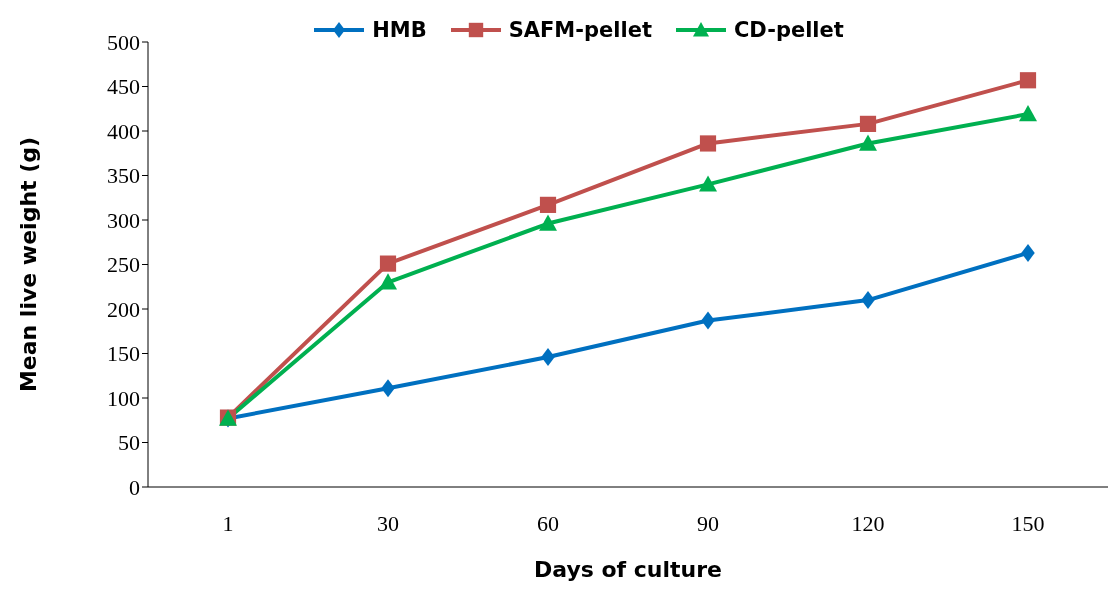 This screenshot has height=595, width=1115. I want to click on y-tick-label: 200, so click(123, 309).